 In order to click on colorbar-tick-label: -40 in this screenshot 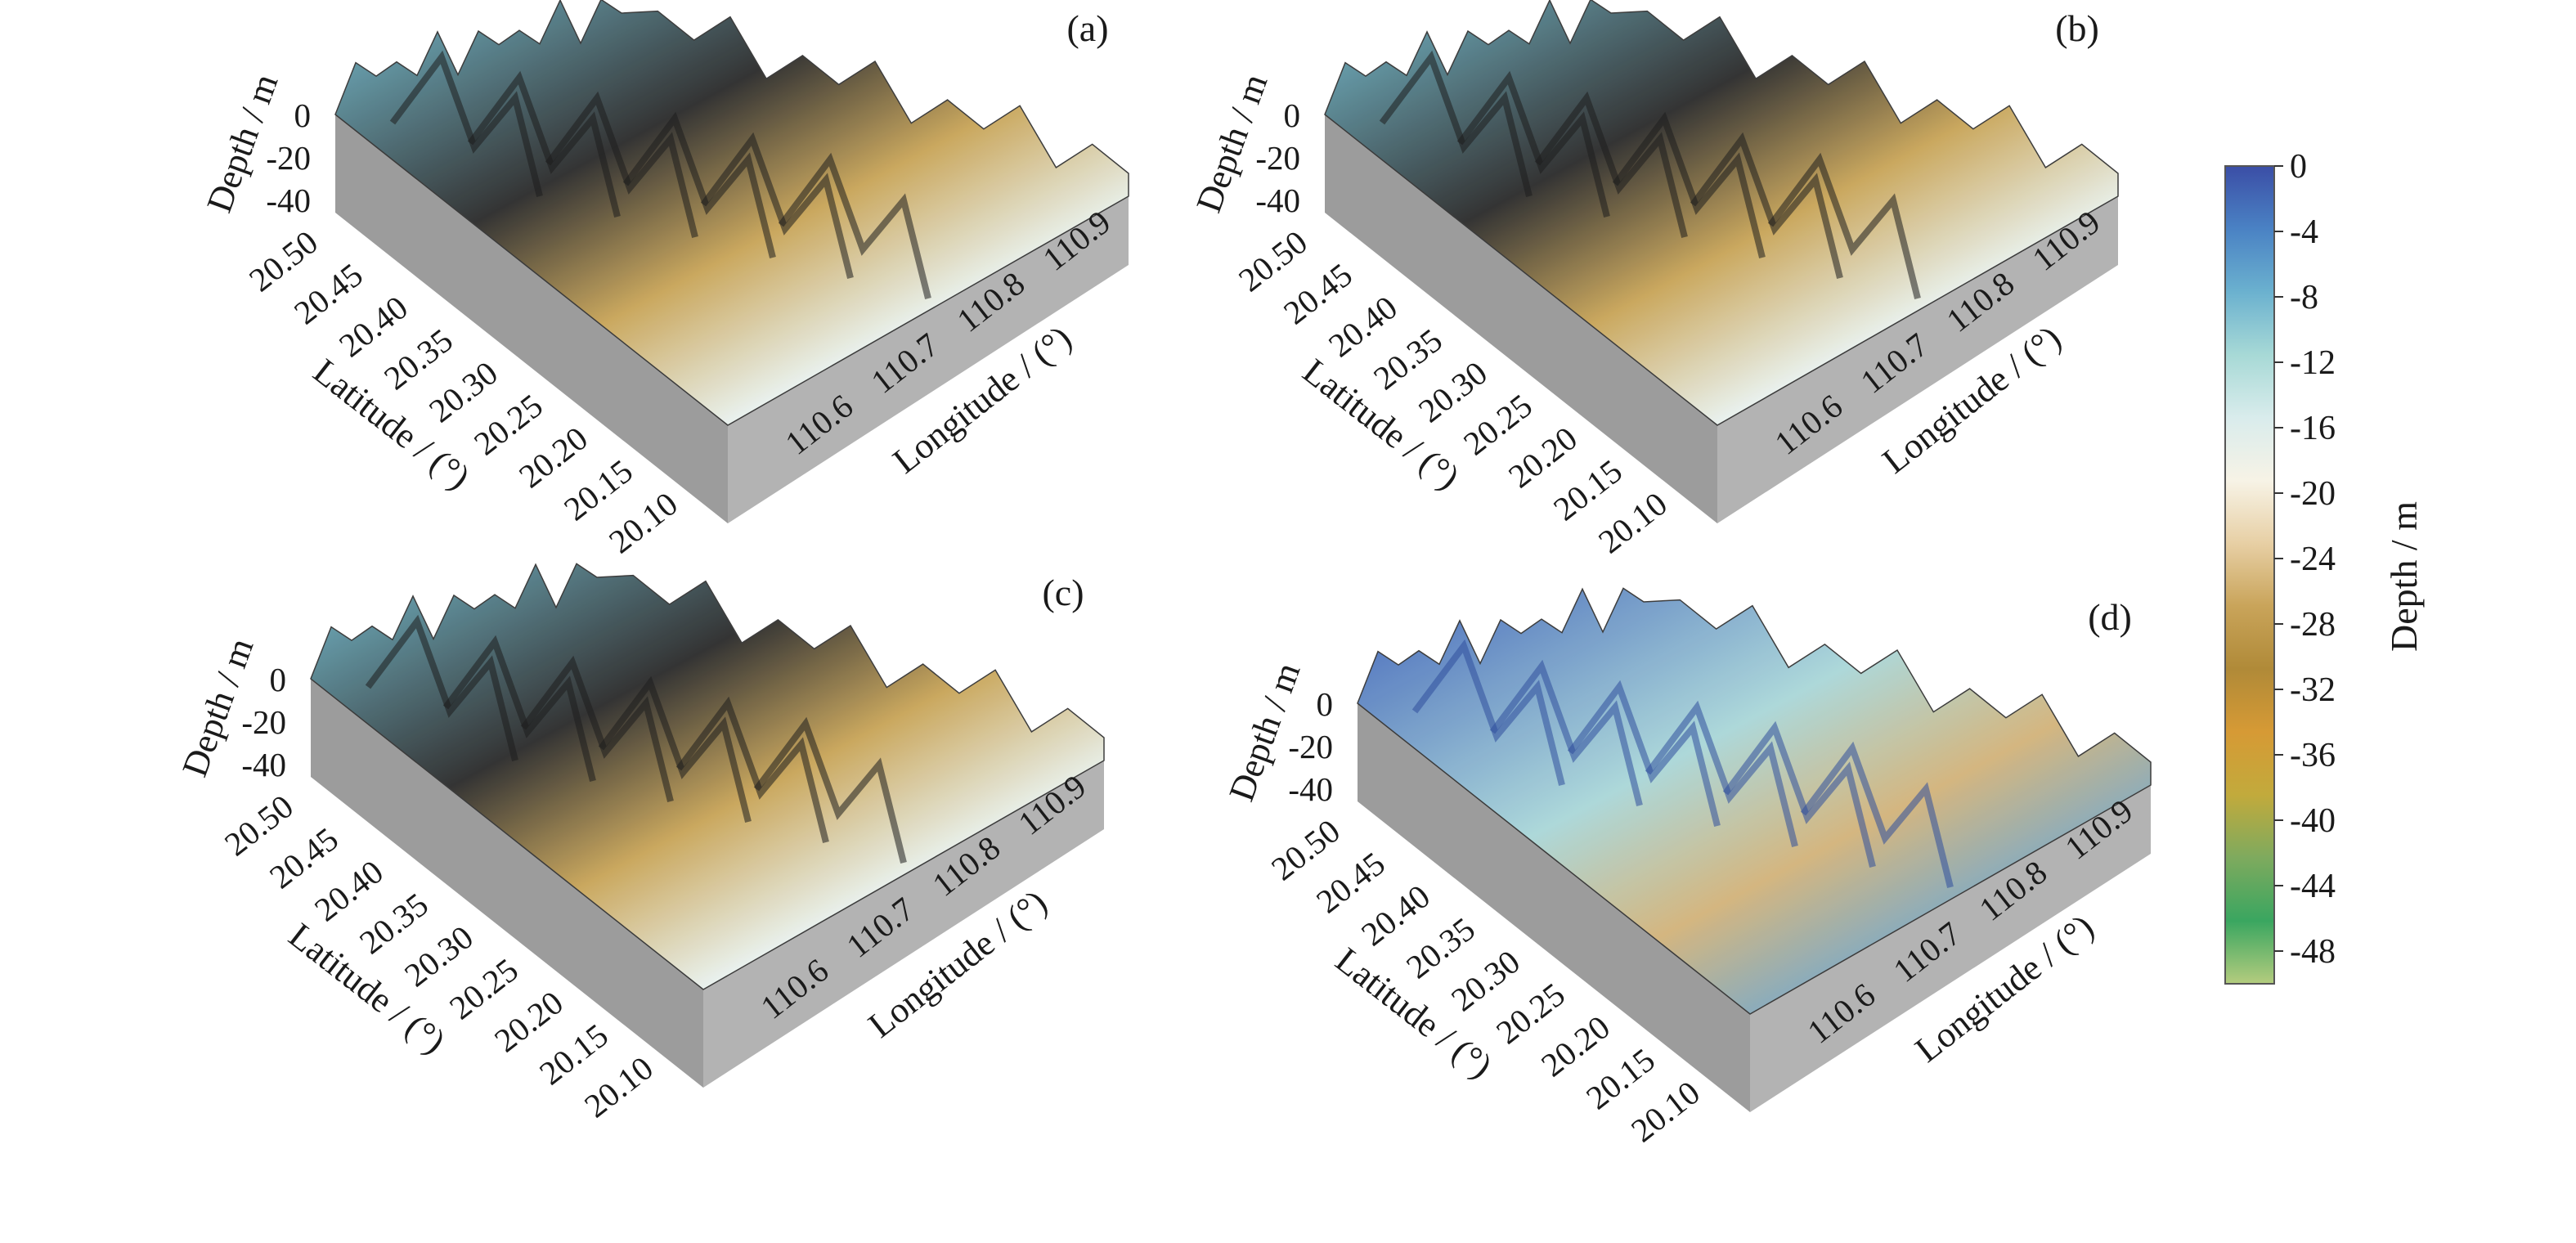, I will do `click(2313, 821)`.